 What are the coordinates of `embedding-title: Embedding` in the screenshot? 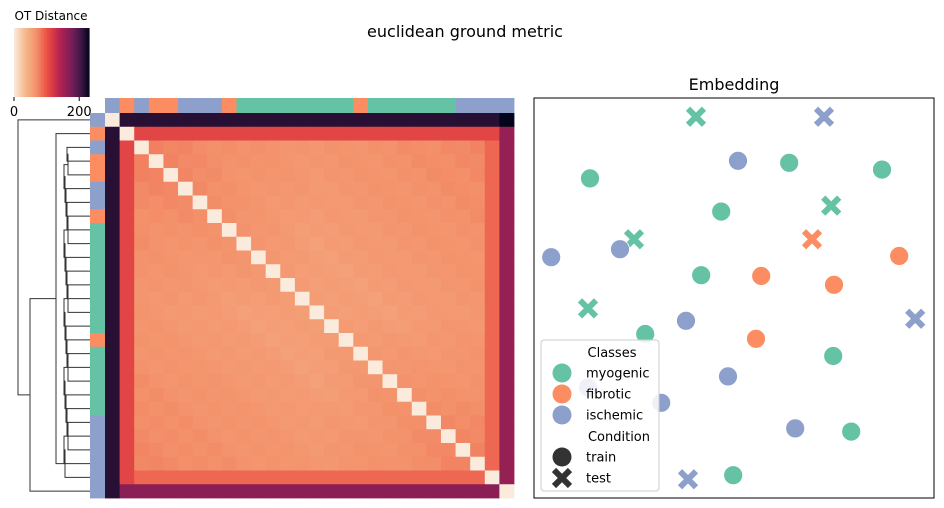 It's located at (734, 84).